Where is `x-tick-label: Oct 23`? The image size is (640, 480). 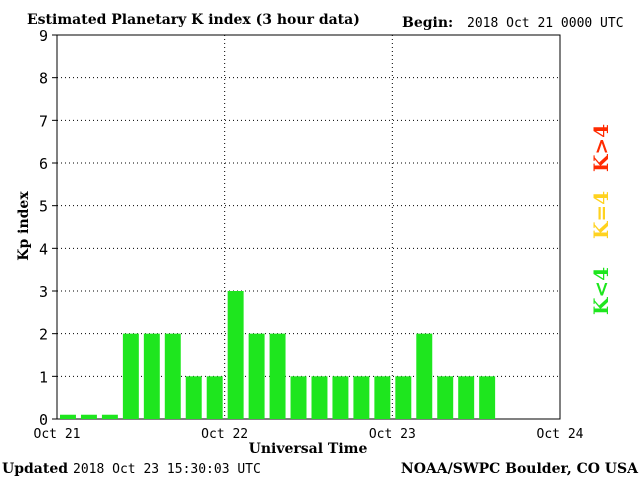 x-tick-label: Oct 23 is located at coordinates (392, 434).